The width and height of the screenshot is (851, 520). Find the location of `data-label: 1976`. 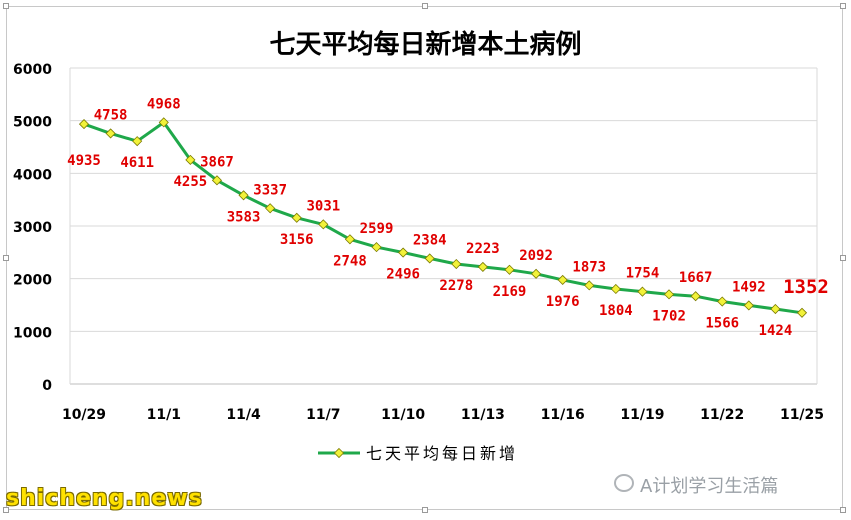

data-label: 1976 is located at coordinates (563, 302).